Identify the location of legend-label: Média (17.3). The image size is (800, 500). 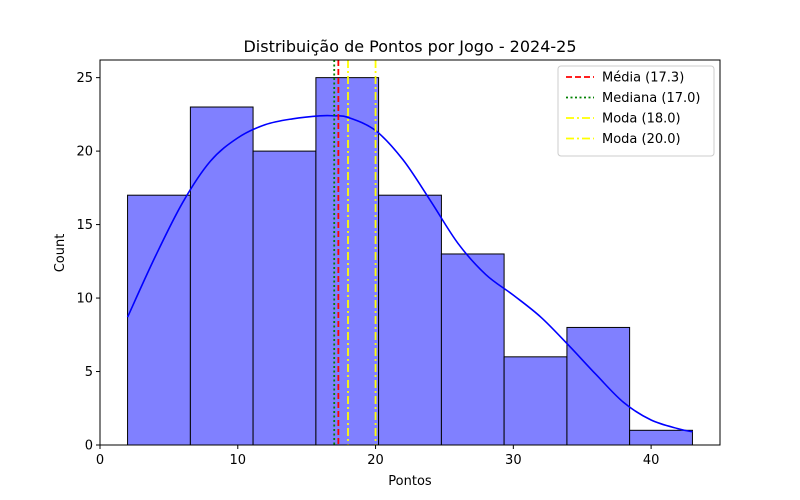
(643, 78).